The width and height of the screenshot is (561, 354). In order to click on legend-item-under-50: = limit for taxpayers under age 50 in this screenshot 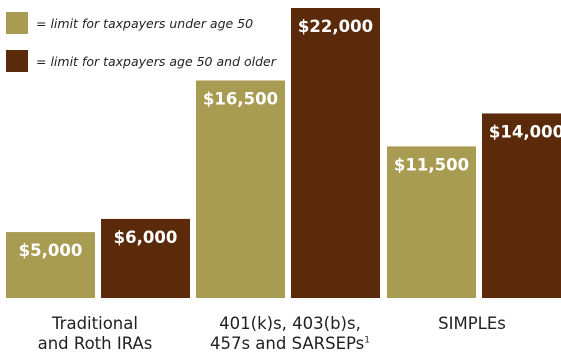, I will do `click(129, 23)`.